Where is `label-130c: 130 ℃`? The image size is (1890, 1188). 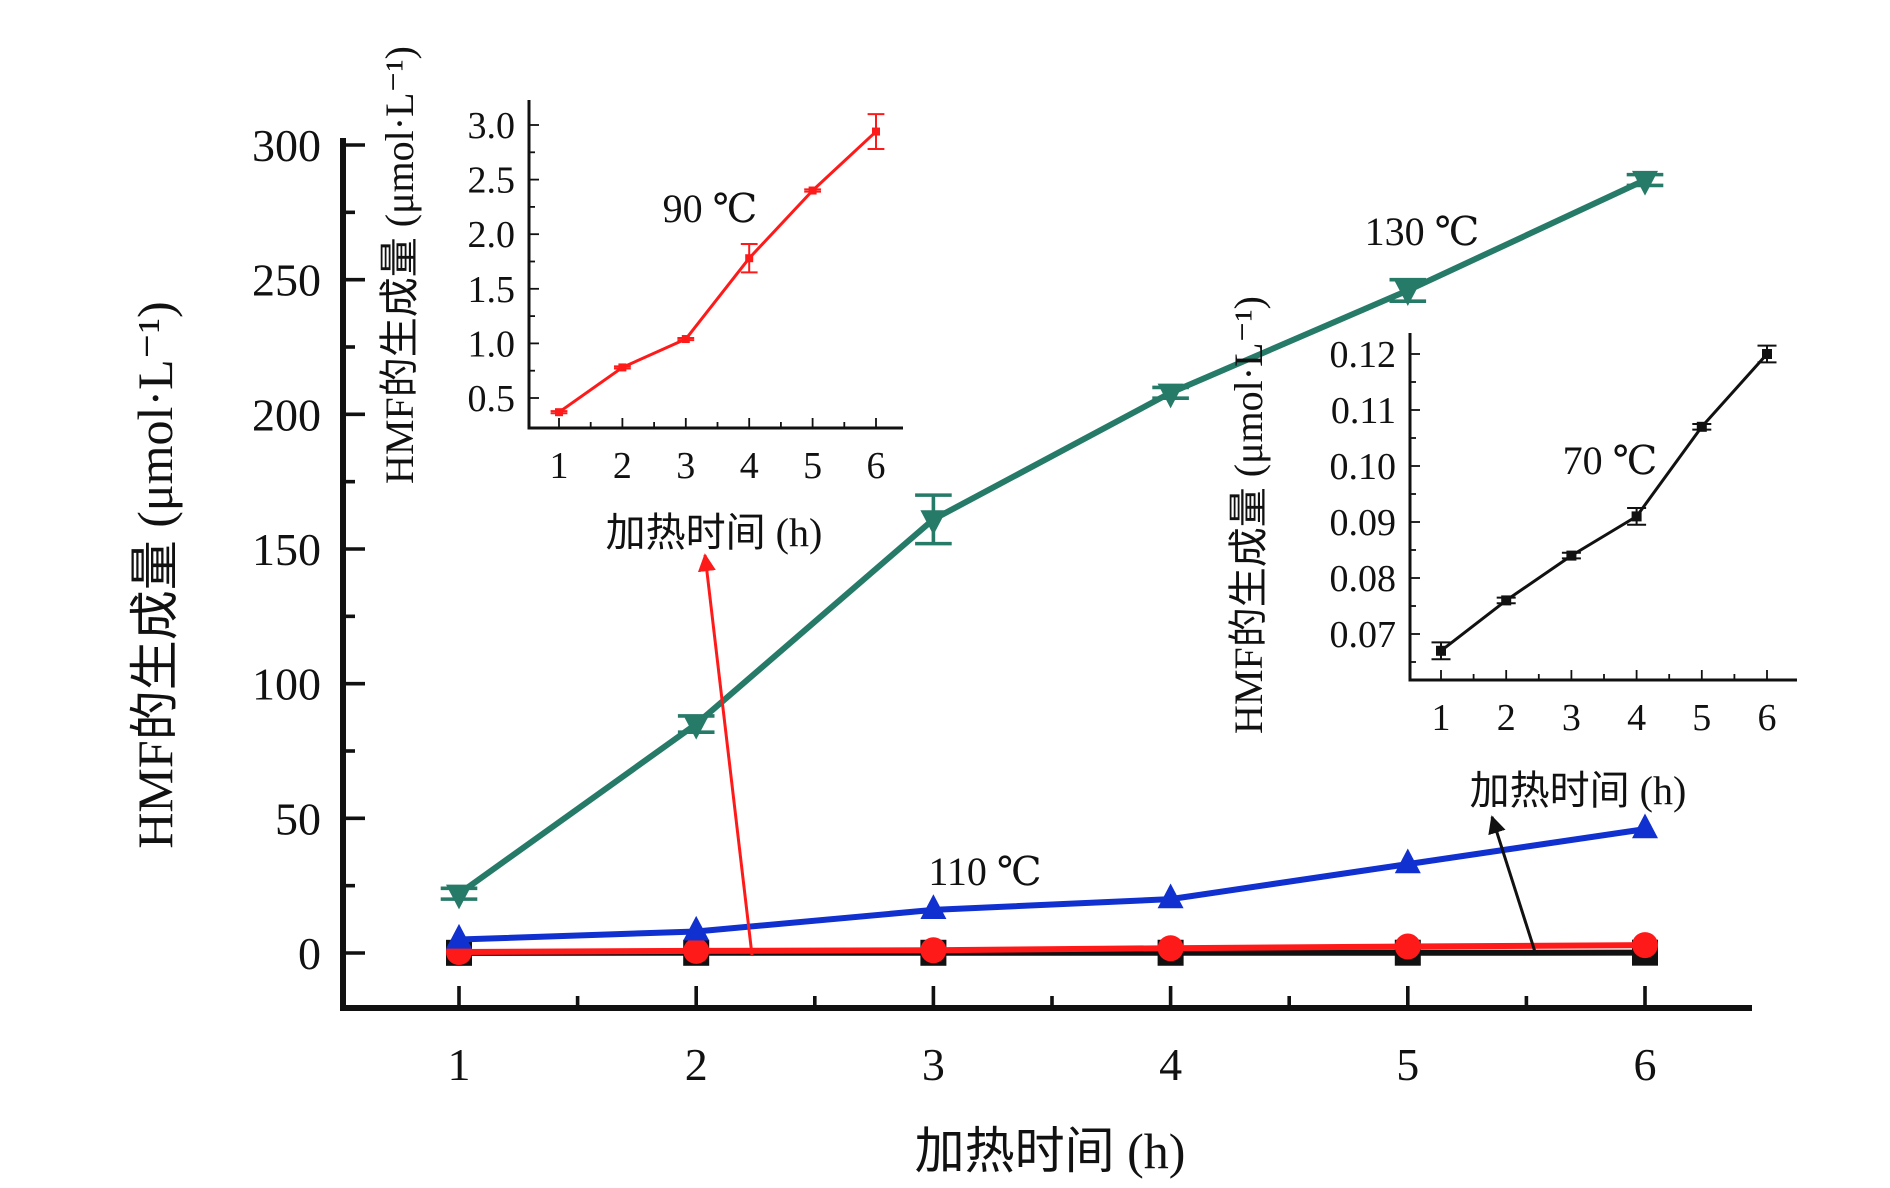
label-130c: 130 ℃ is located at coordinates (1422, 231).